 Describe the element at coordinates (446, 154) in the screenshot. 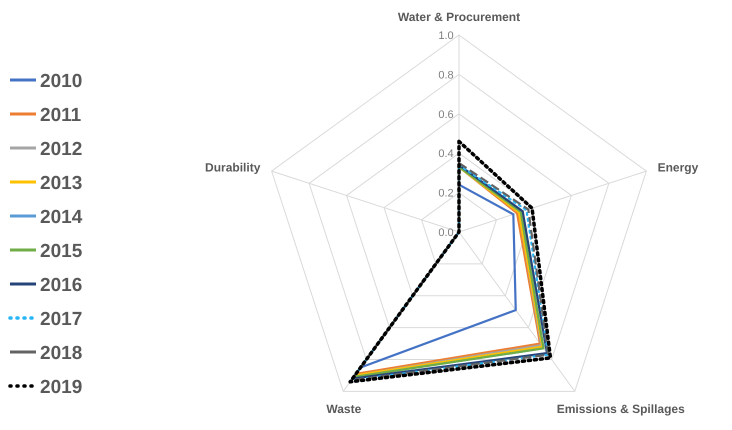

I see `y-tick-label: 0.4` at that location.